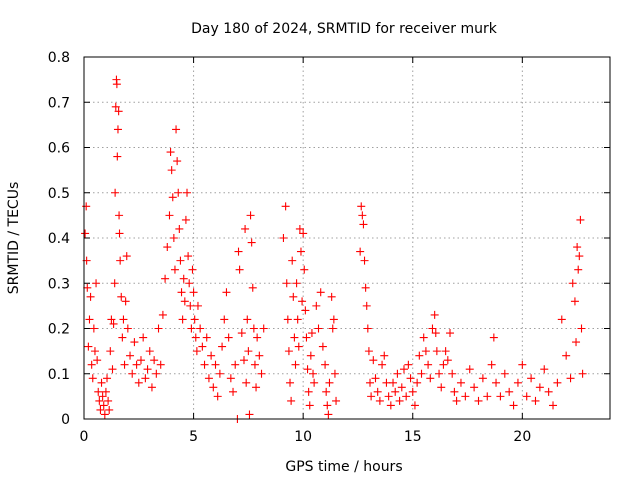 The width and height of the screenshot is (640, 480). I want to click on x-tick-label: 20, so click(522, 437).